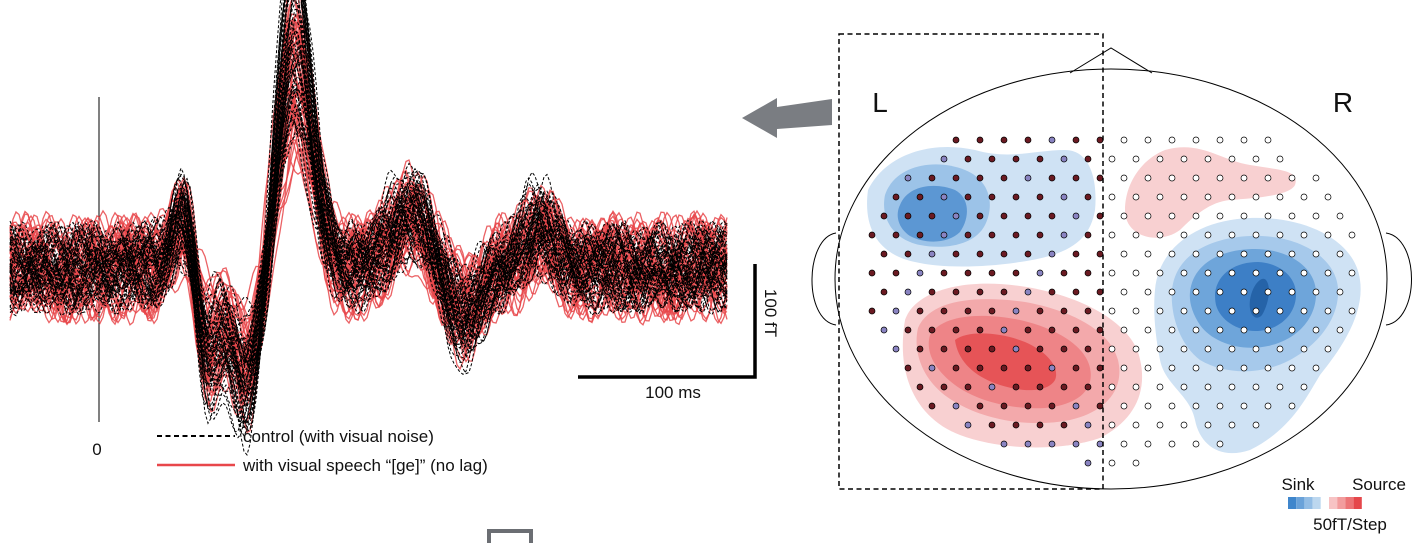 The width and height of the screenshot is (1424, 543). I want to click on left-ear, so click(824, 279).